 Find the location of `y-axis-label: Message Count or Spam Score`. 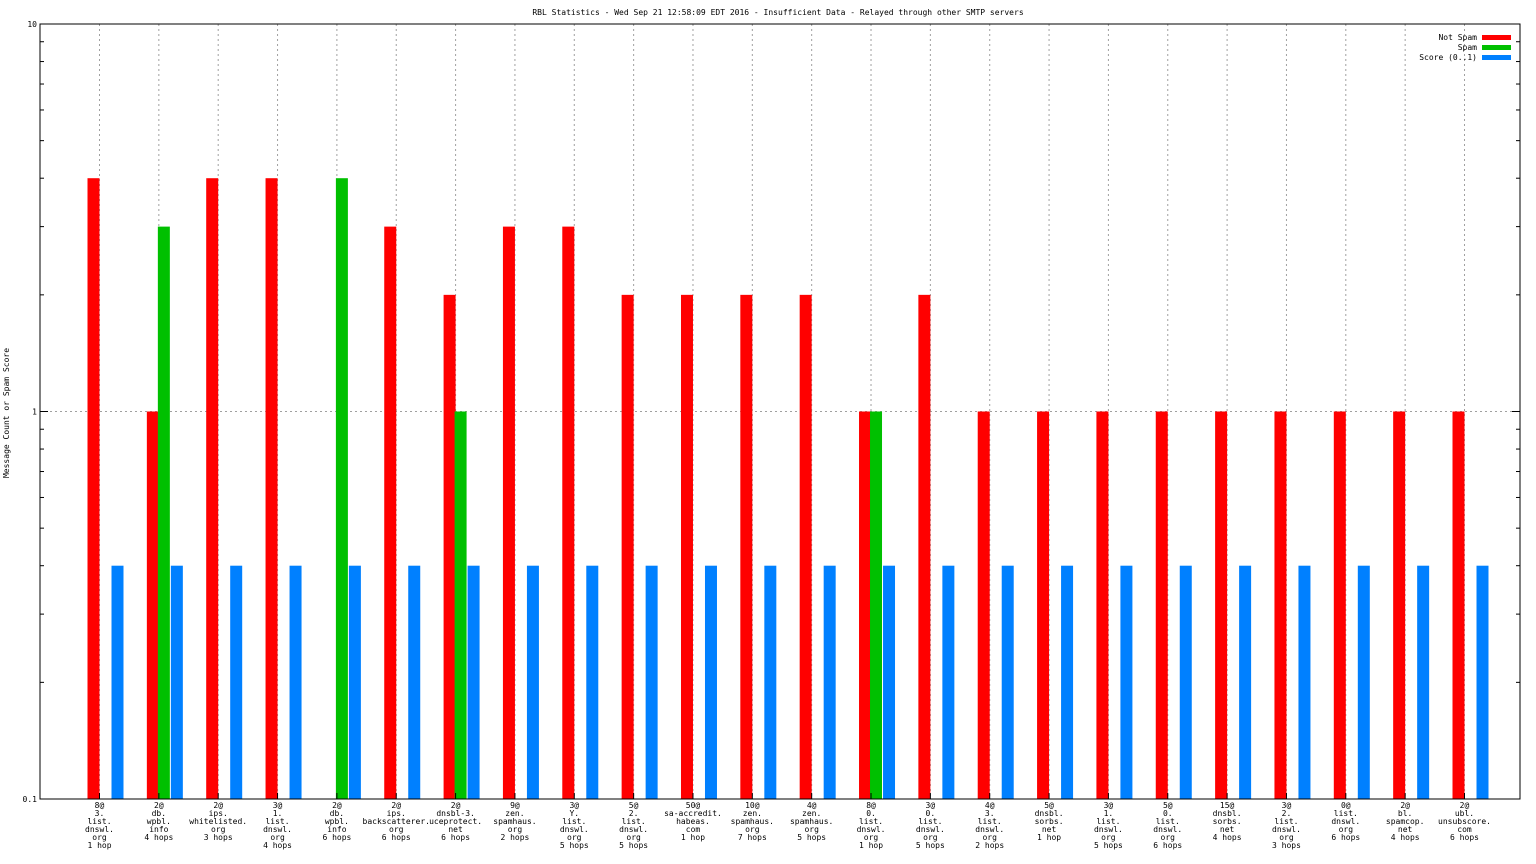

y-axis-label: Message Count or Spam Score is located at coordinates (6, 413).